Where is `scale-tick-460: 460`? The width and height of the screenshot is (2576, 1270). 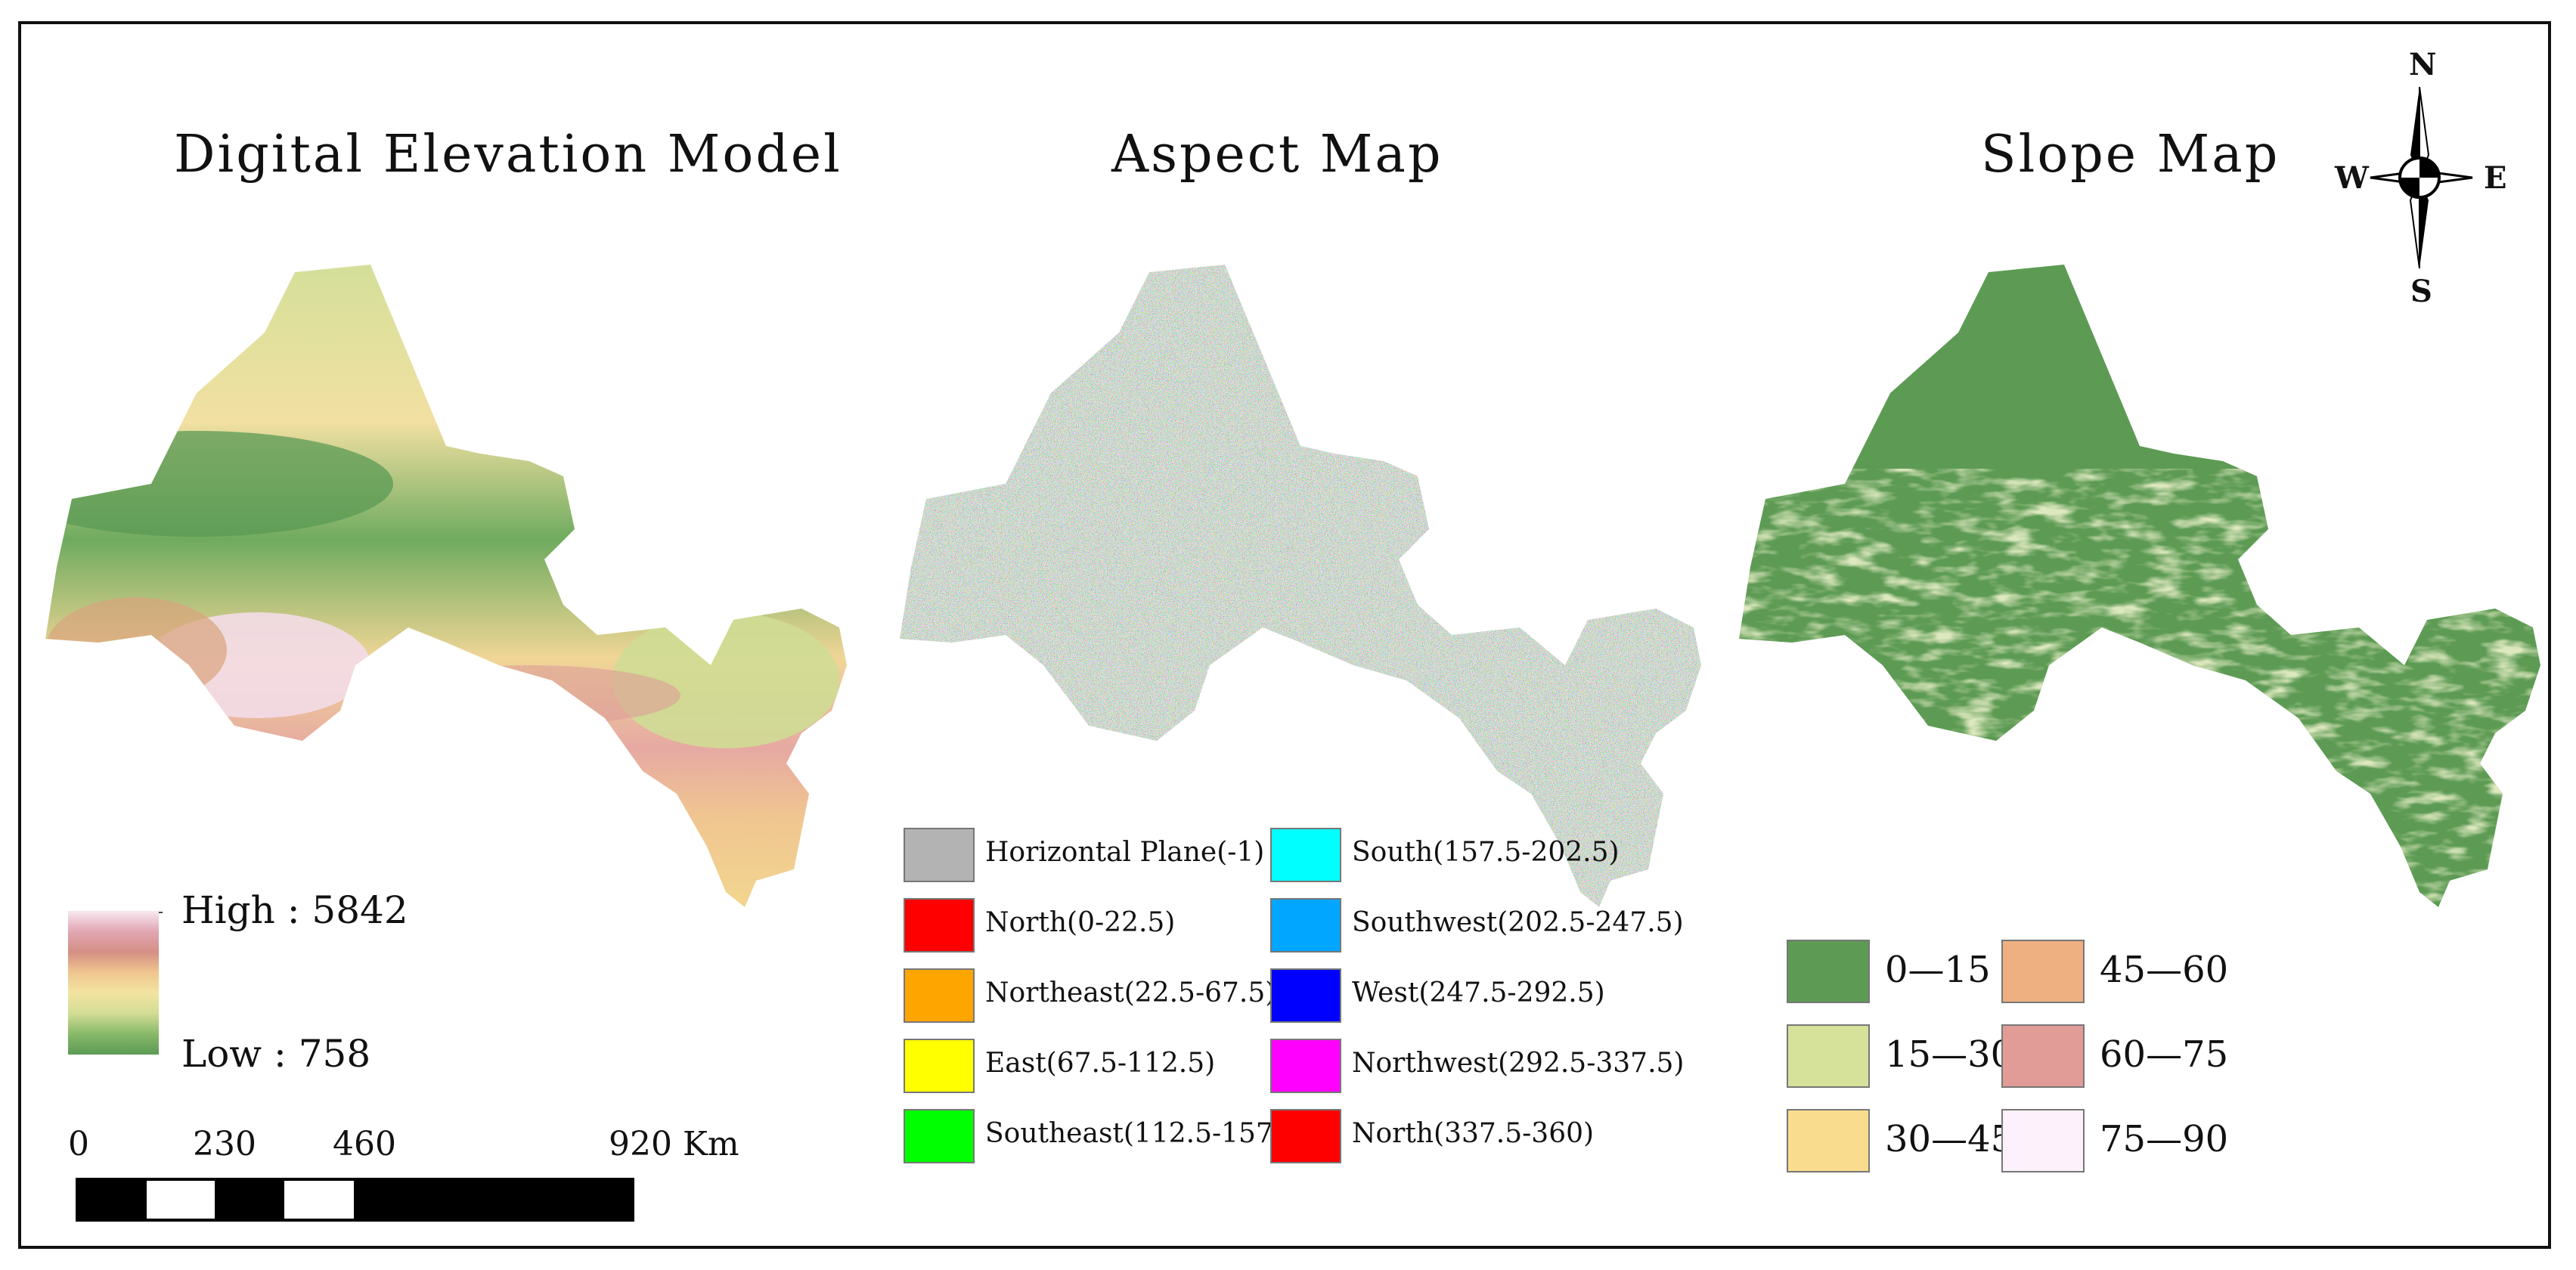 scale-tick-460: 460 is located at coordinates (364, 1144).